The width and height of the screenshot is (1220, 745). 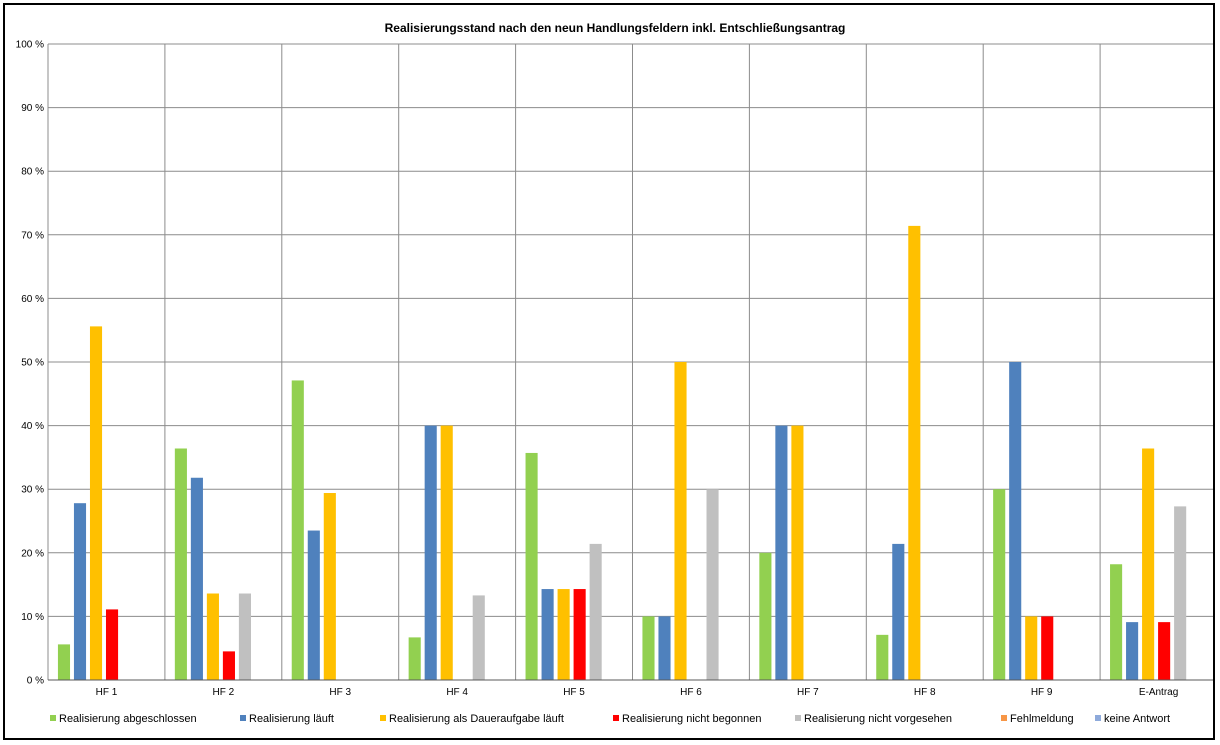 I want to click on y-tick-label: 50 %, so click(x=32, y=363).